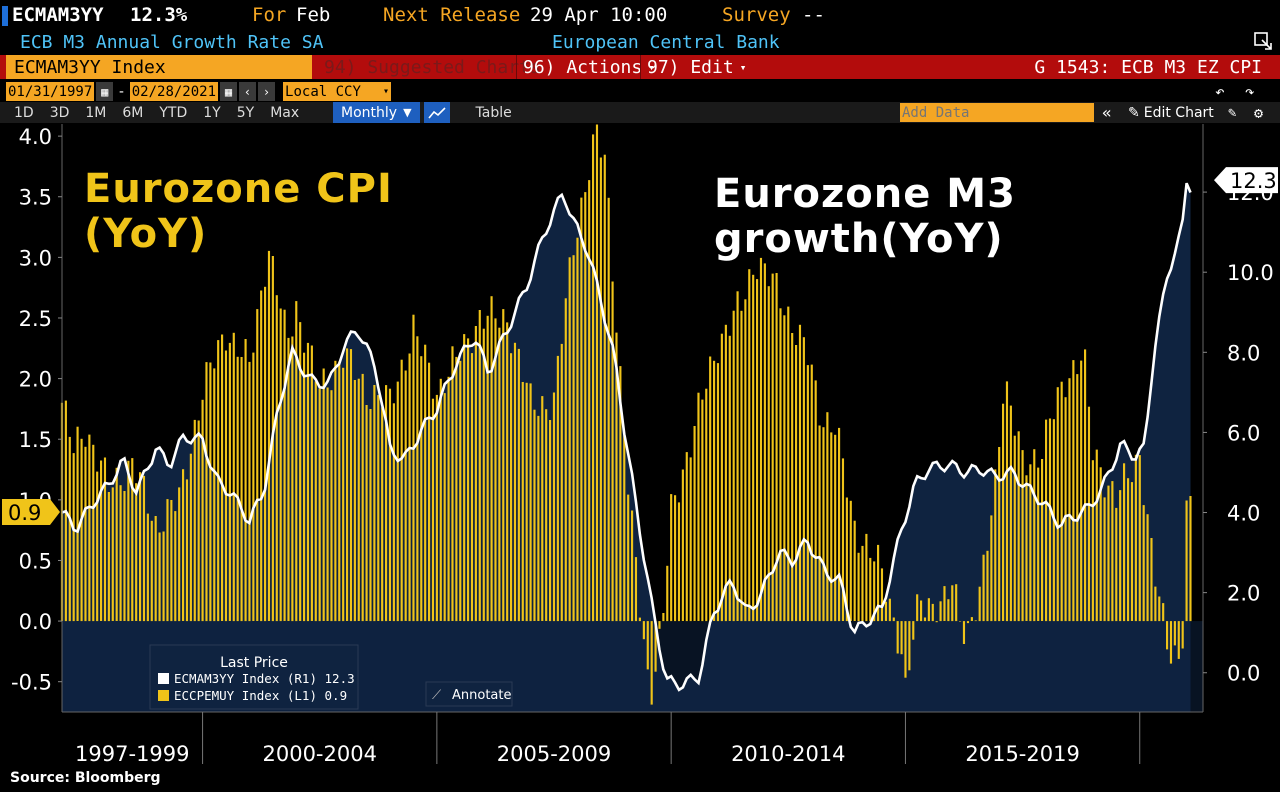  What do you see at coordinates (376, 112) in the screenshot?
I see `frequency-select: Monthly ▼` at bounding box center [376, 112].